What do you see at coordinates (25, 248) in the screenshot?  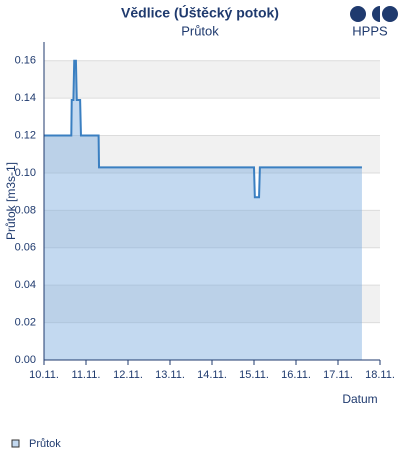 I see `y-tick-label: 0.06` at bounding box center [25, 248].